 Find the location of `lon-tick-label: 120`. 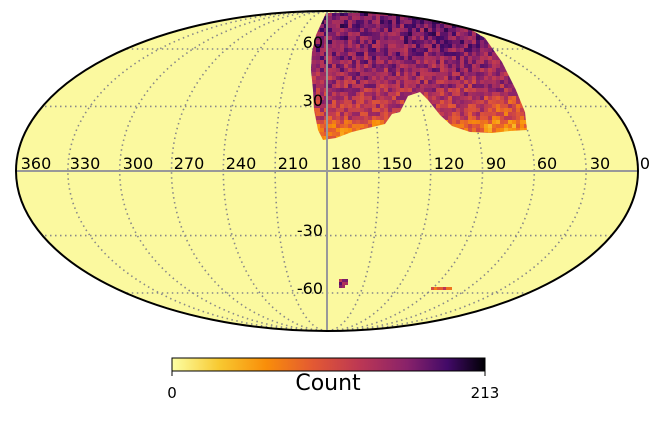

lon-tick-label: 120 is located at coordinates (449, 163).